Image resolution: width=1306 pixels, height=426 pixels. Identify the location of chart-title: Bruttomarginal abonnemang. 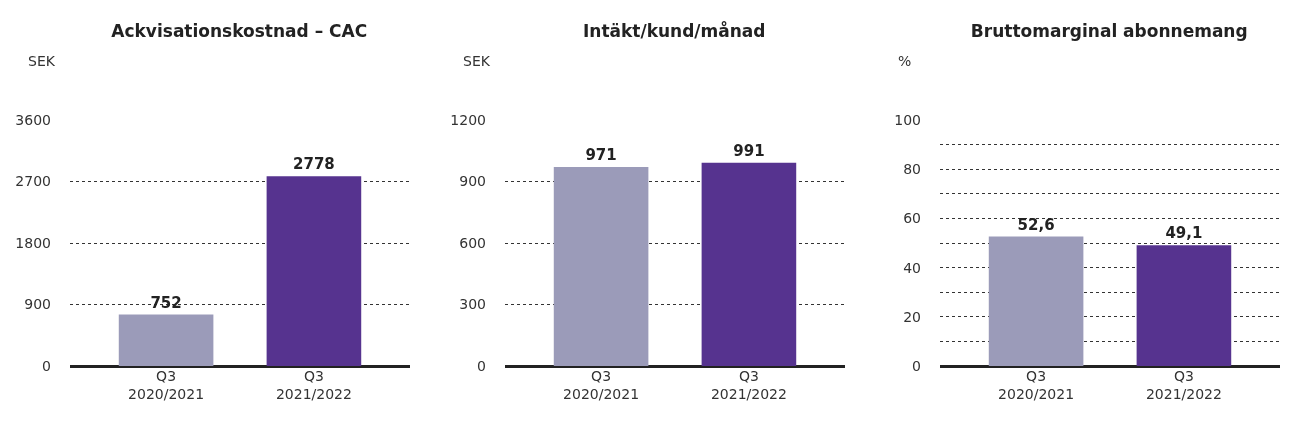
(1109, 31).